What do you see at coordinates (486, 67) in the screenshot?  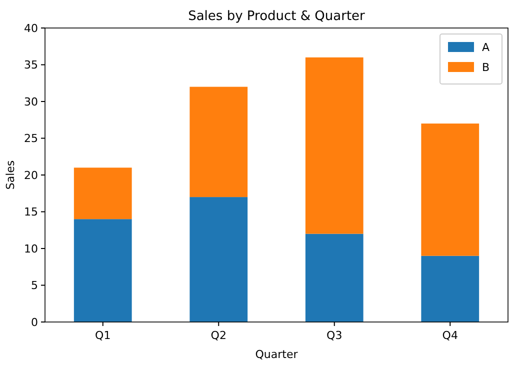 I see `legend-label: B` at bounding box center [486, 67].